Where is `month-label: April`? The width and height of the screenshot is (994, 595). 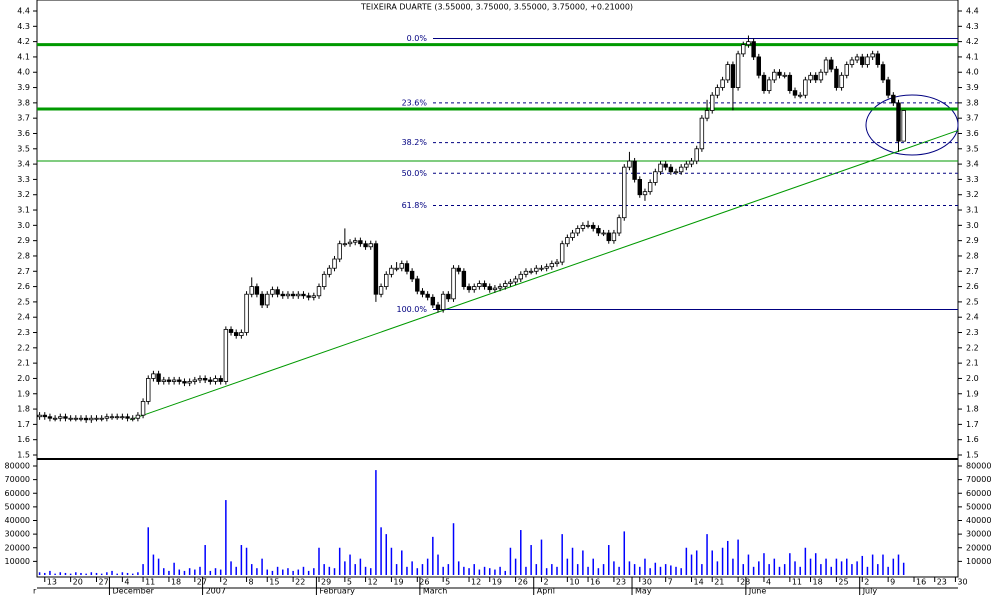
month-label: April is located at coordinates (546, 591).